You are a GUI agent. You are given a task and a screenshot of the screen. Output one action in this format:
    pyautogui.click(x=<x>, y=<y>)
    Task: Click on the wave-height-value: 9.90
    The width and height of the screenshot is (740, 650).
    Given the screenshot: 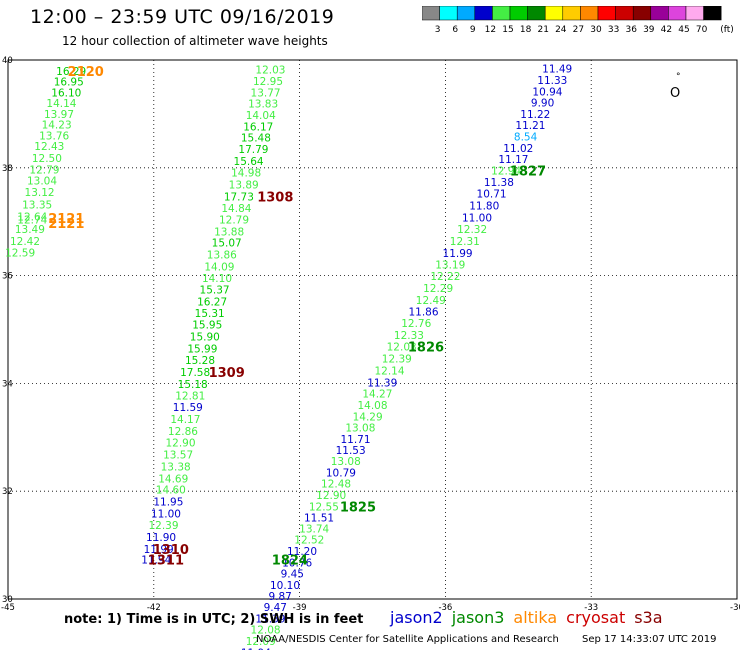 What is the action you would take?
    pyautogui.click(x=542, y=104)
    